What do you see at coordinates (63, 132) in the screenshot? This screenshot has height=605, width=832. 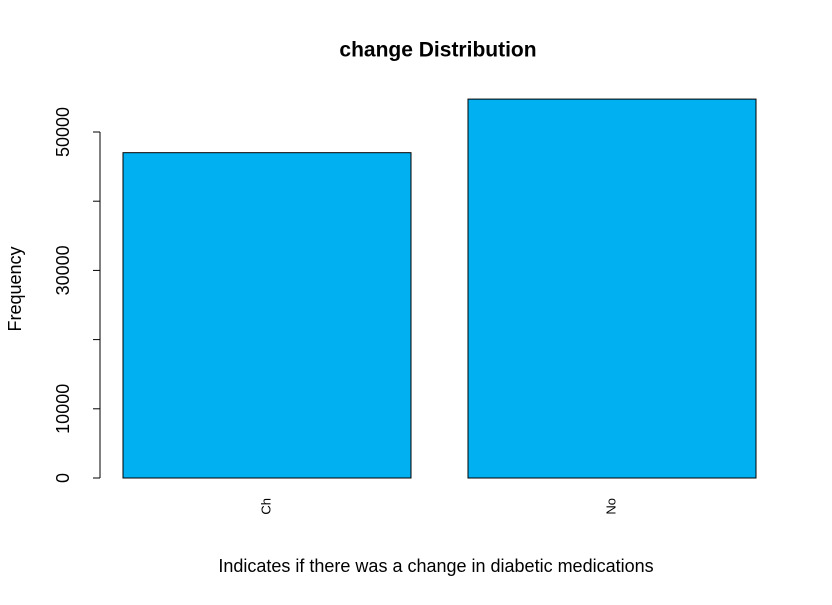 I see `y-tick-label: 50000` at bounding box center [63, 132].